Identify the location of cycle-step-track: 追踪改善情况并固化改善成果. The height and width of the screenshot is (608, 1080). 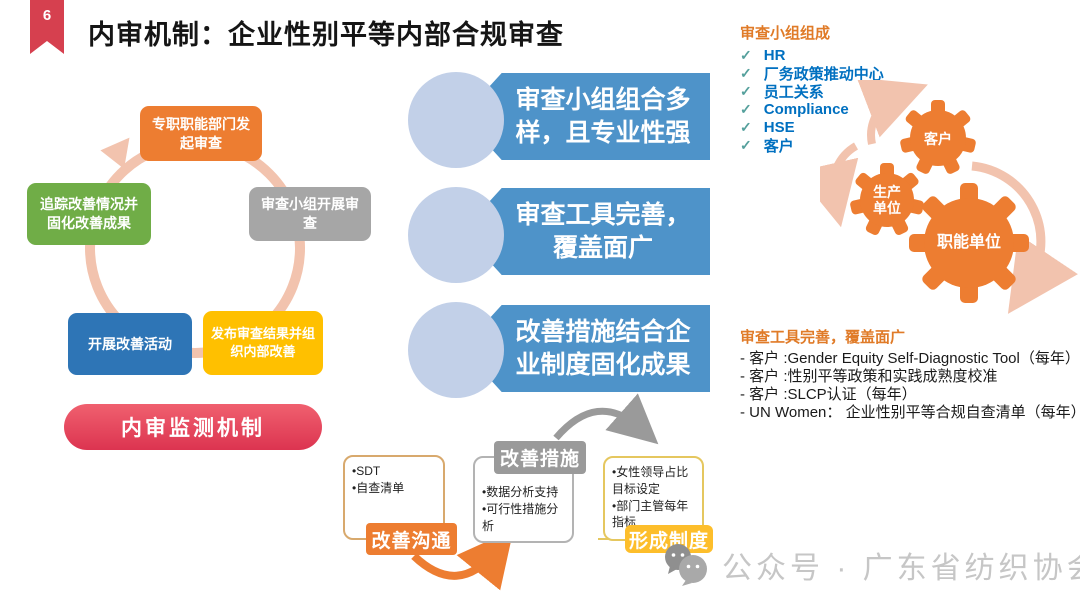
(89, 214).